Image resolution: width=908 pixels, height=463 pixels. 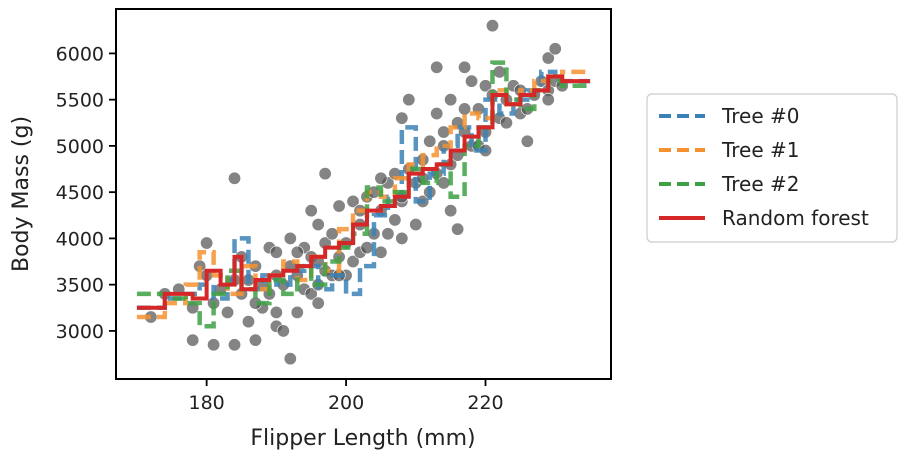 What do you see at coordinates (760, 116) in the screenshot?
I see `legend-label: Tree #0` at bounding box center [760, 116].